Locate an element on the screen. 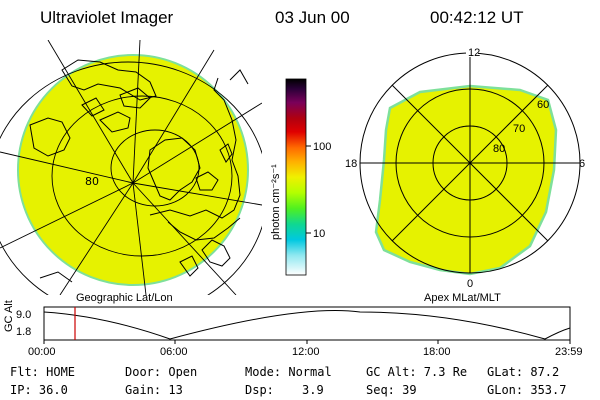 The image size is (600, 400). mlat-label-80: 80 is located at coordinates (499, 149).